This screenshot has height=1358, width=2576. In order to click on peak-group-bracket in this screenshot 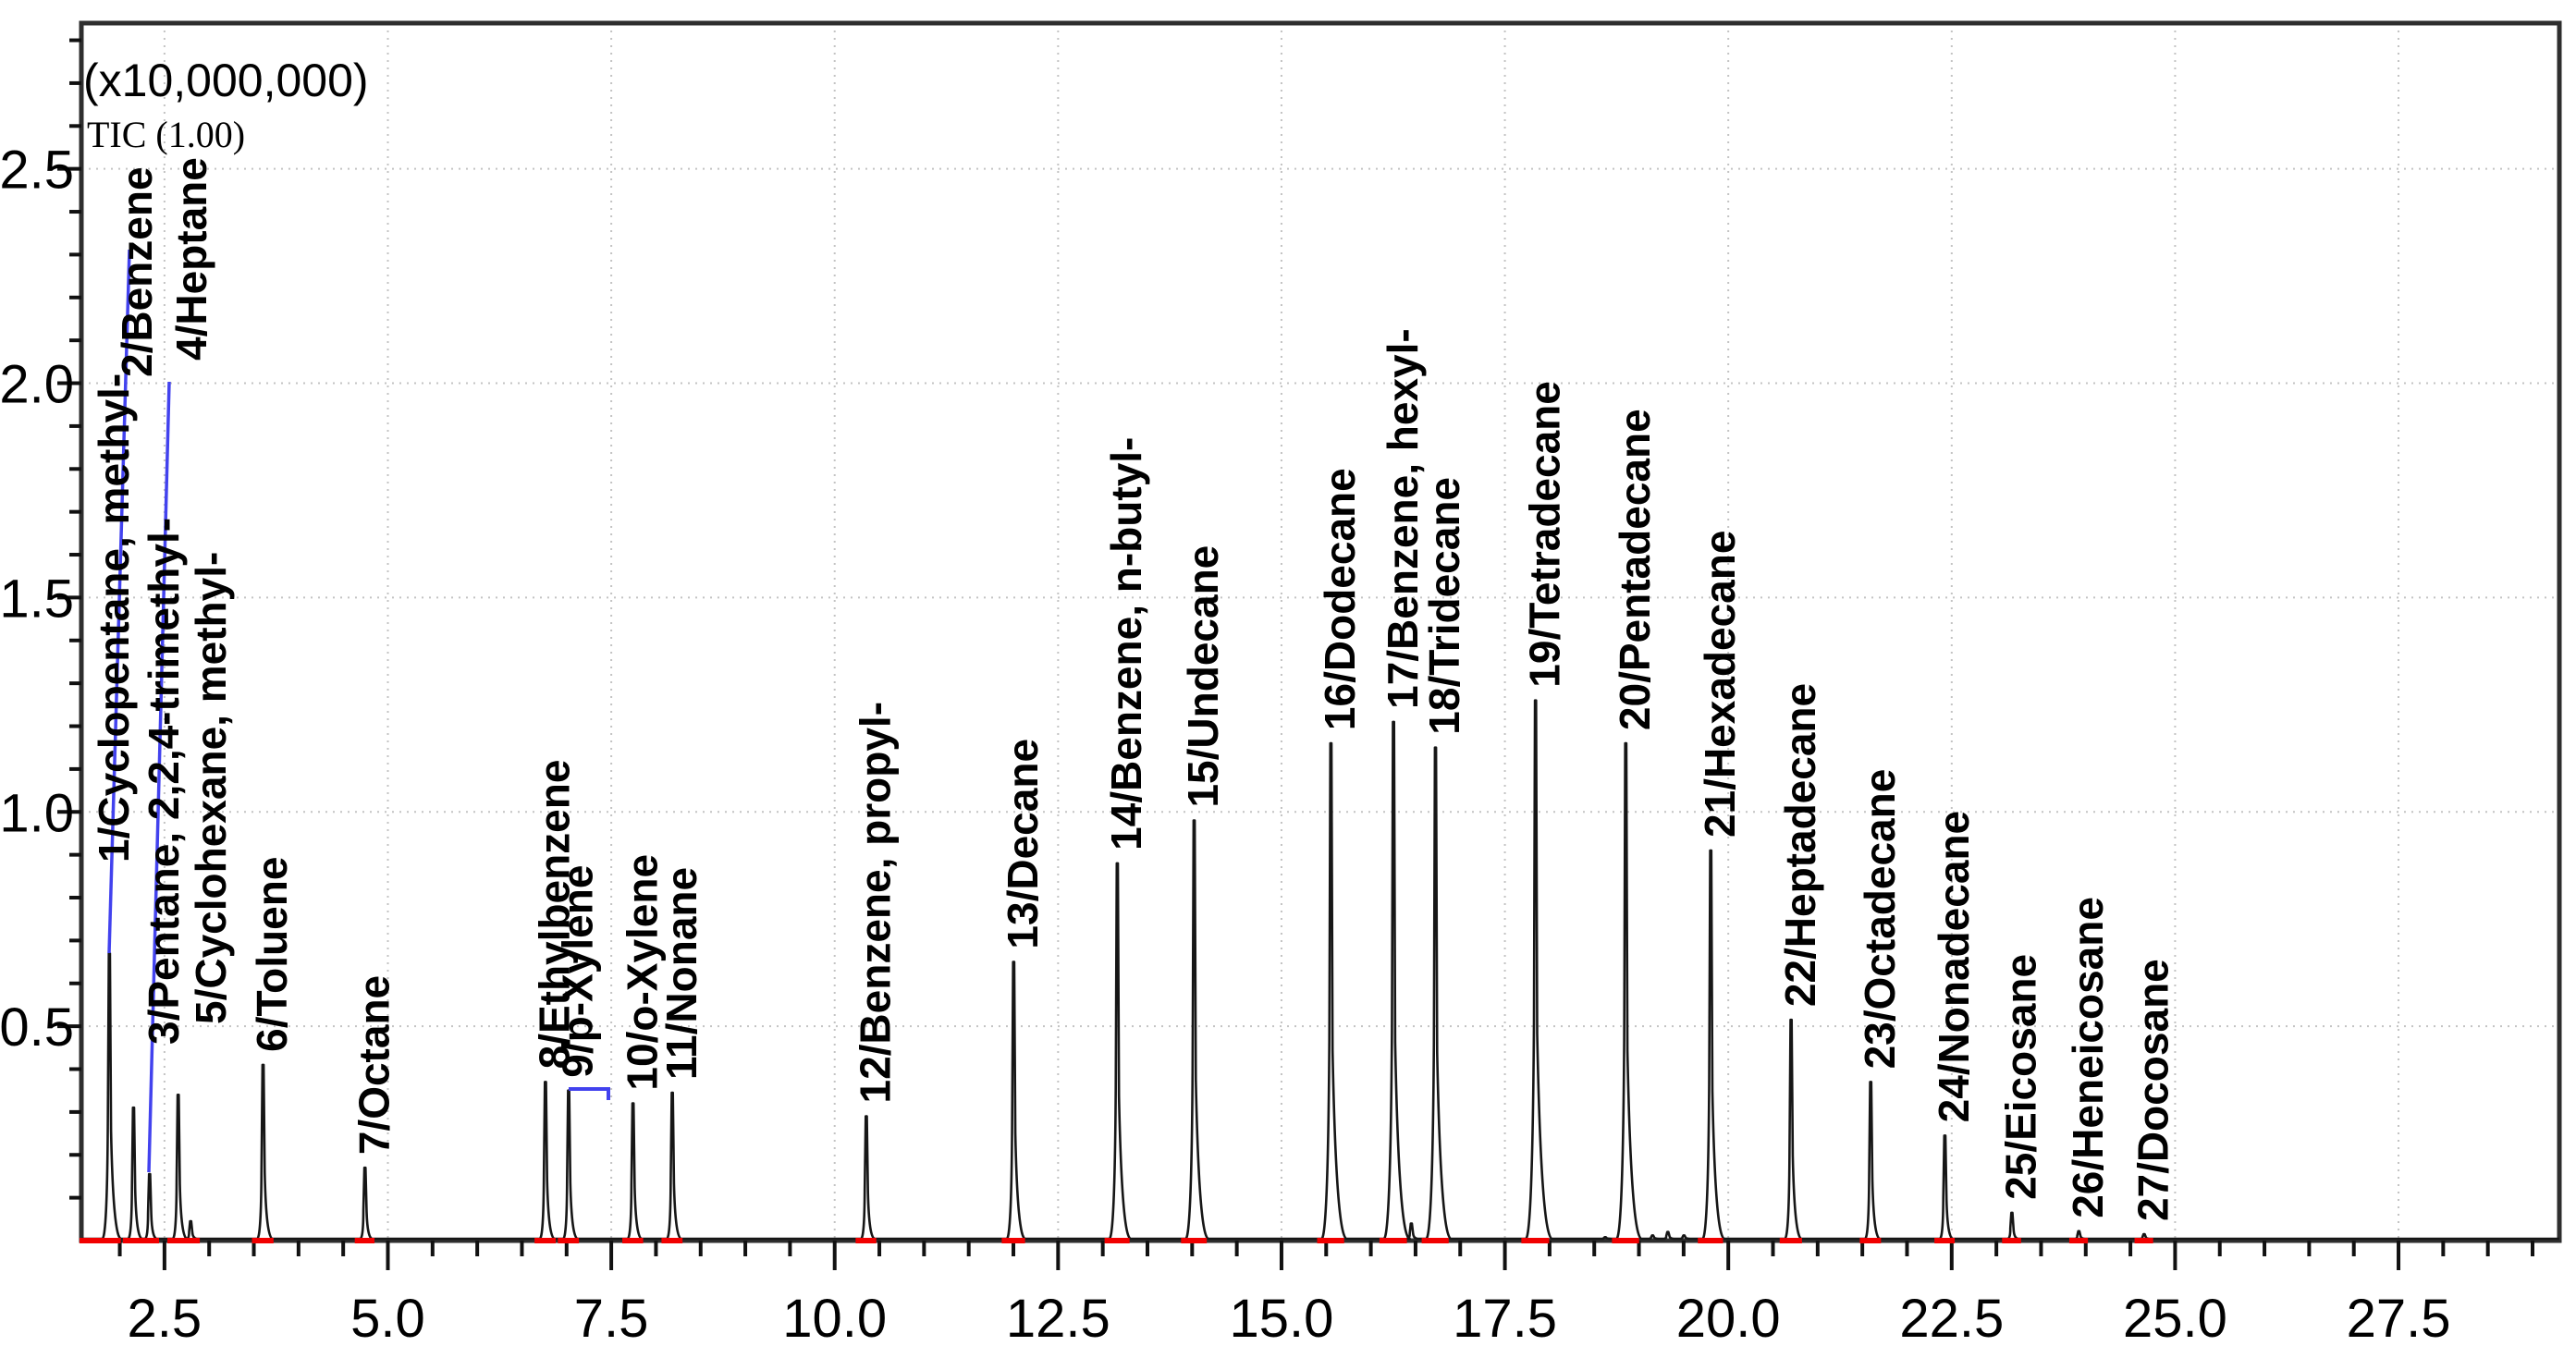, I will do `click(590, 1093)`.